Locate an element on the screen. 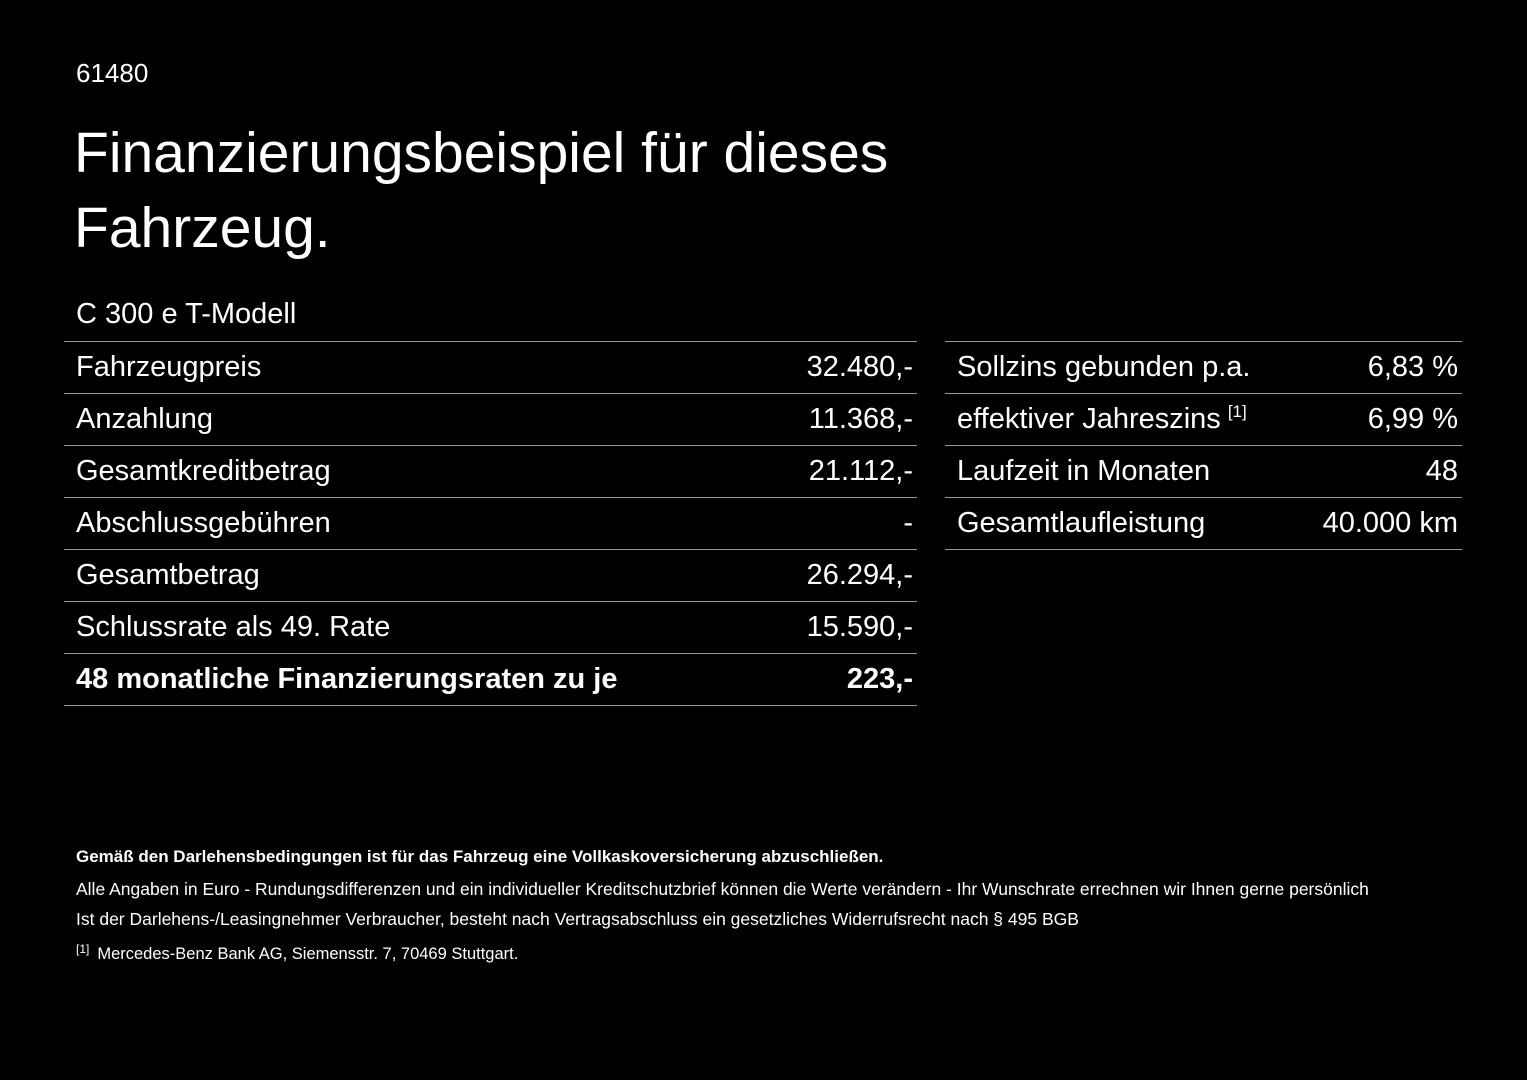 This screenshot has width=1527, height=1080. row-value: - is located at coordinates (908, 523).